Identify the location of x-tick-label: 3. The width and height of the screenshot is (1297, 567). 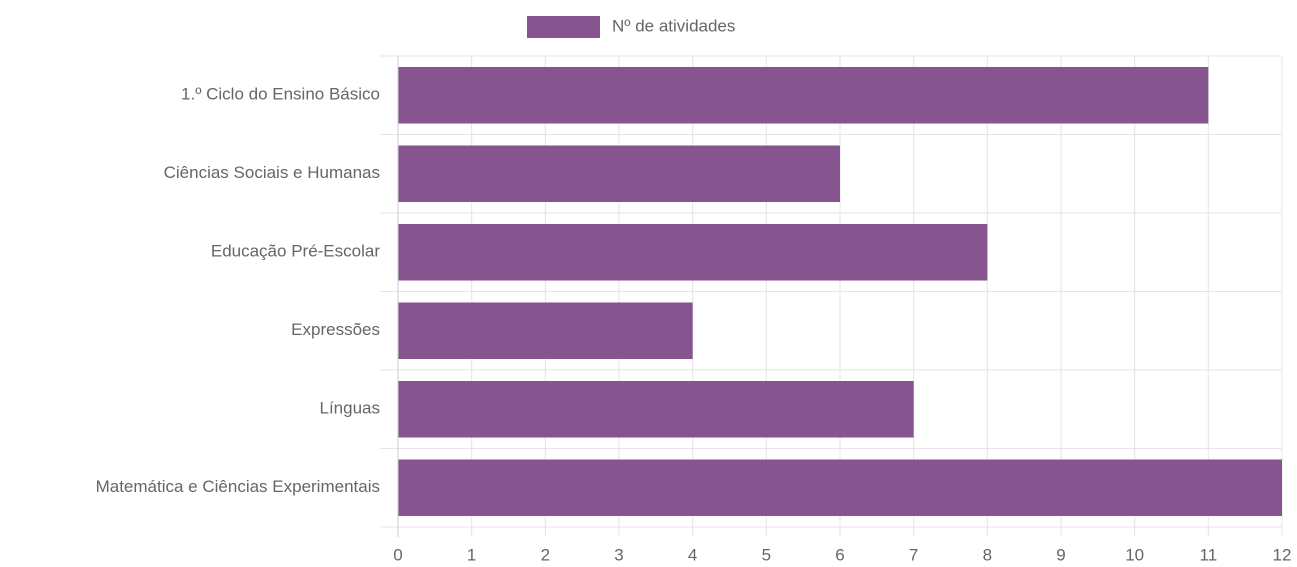
(618, 554).